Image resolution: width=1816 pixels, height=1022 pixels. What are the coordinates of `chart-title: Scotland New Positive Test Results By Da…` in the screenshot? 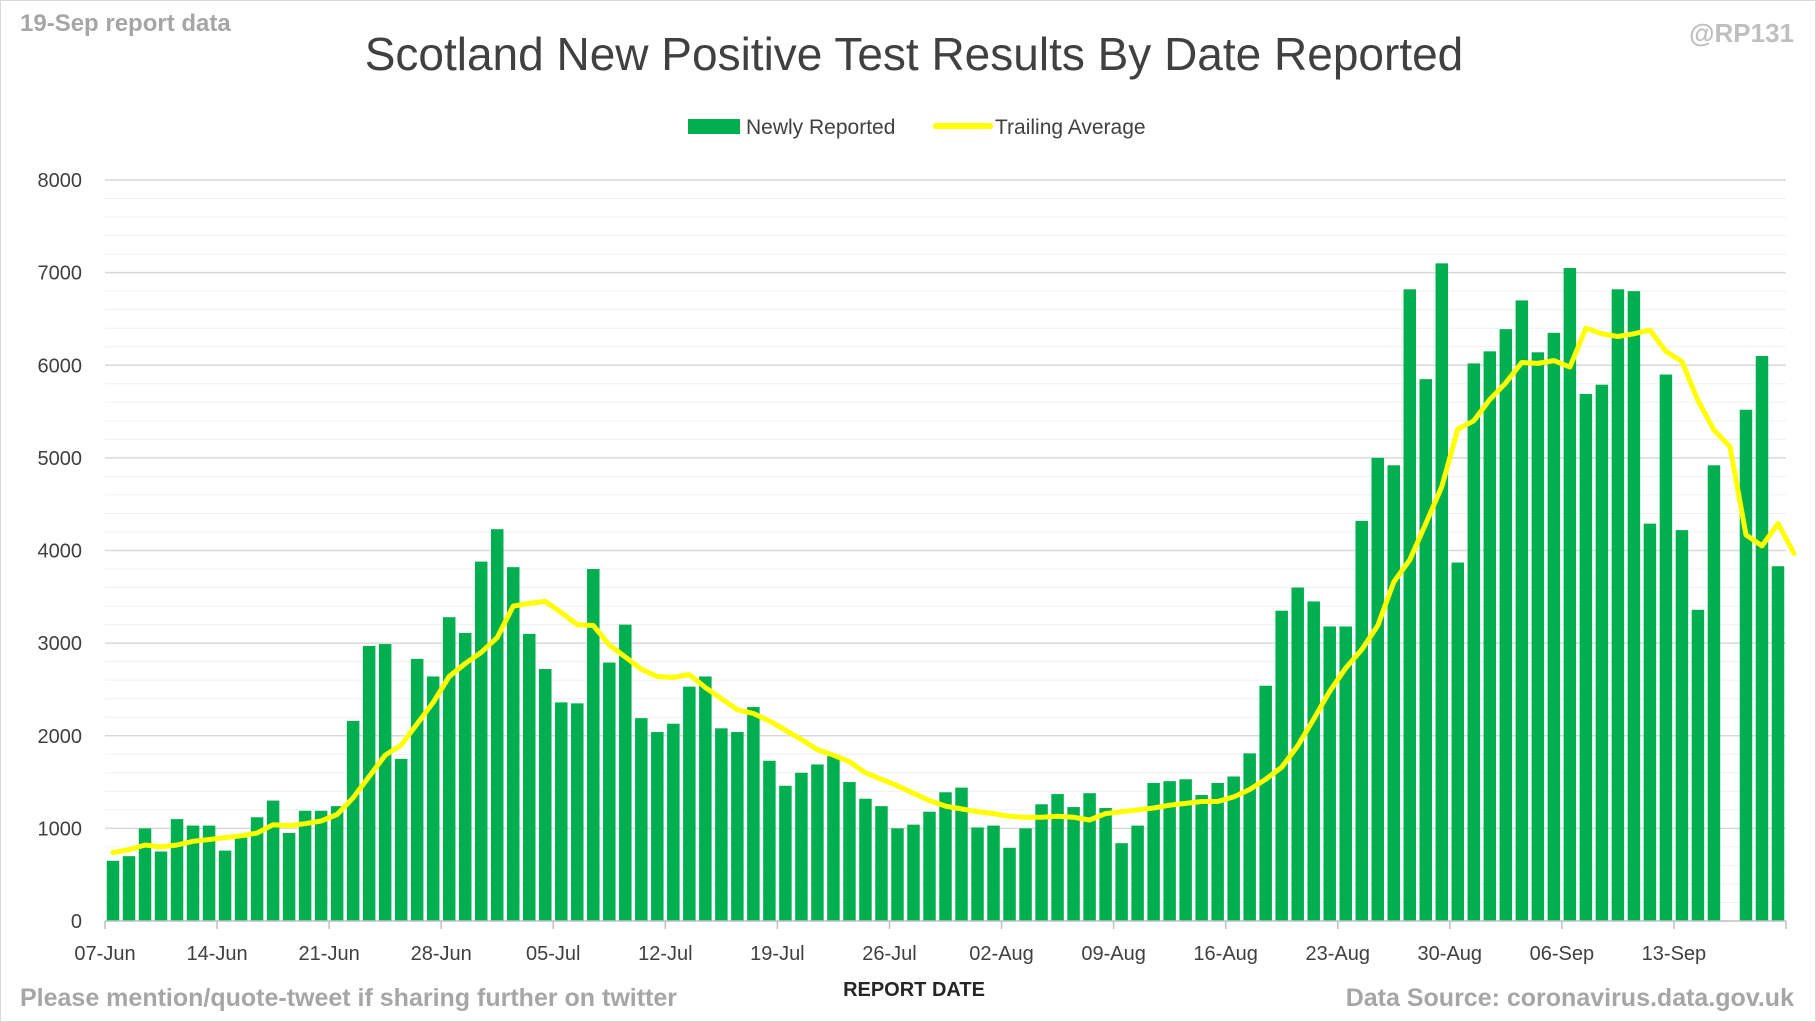 It's located at (914, 54).